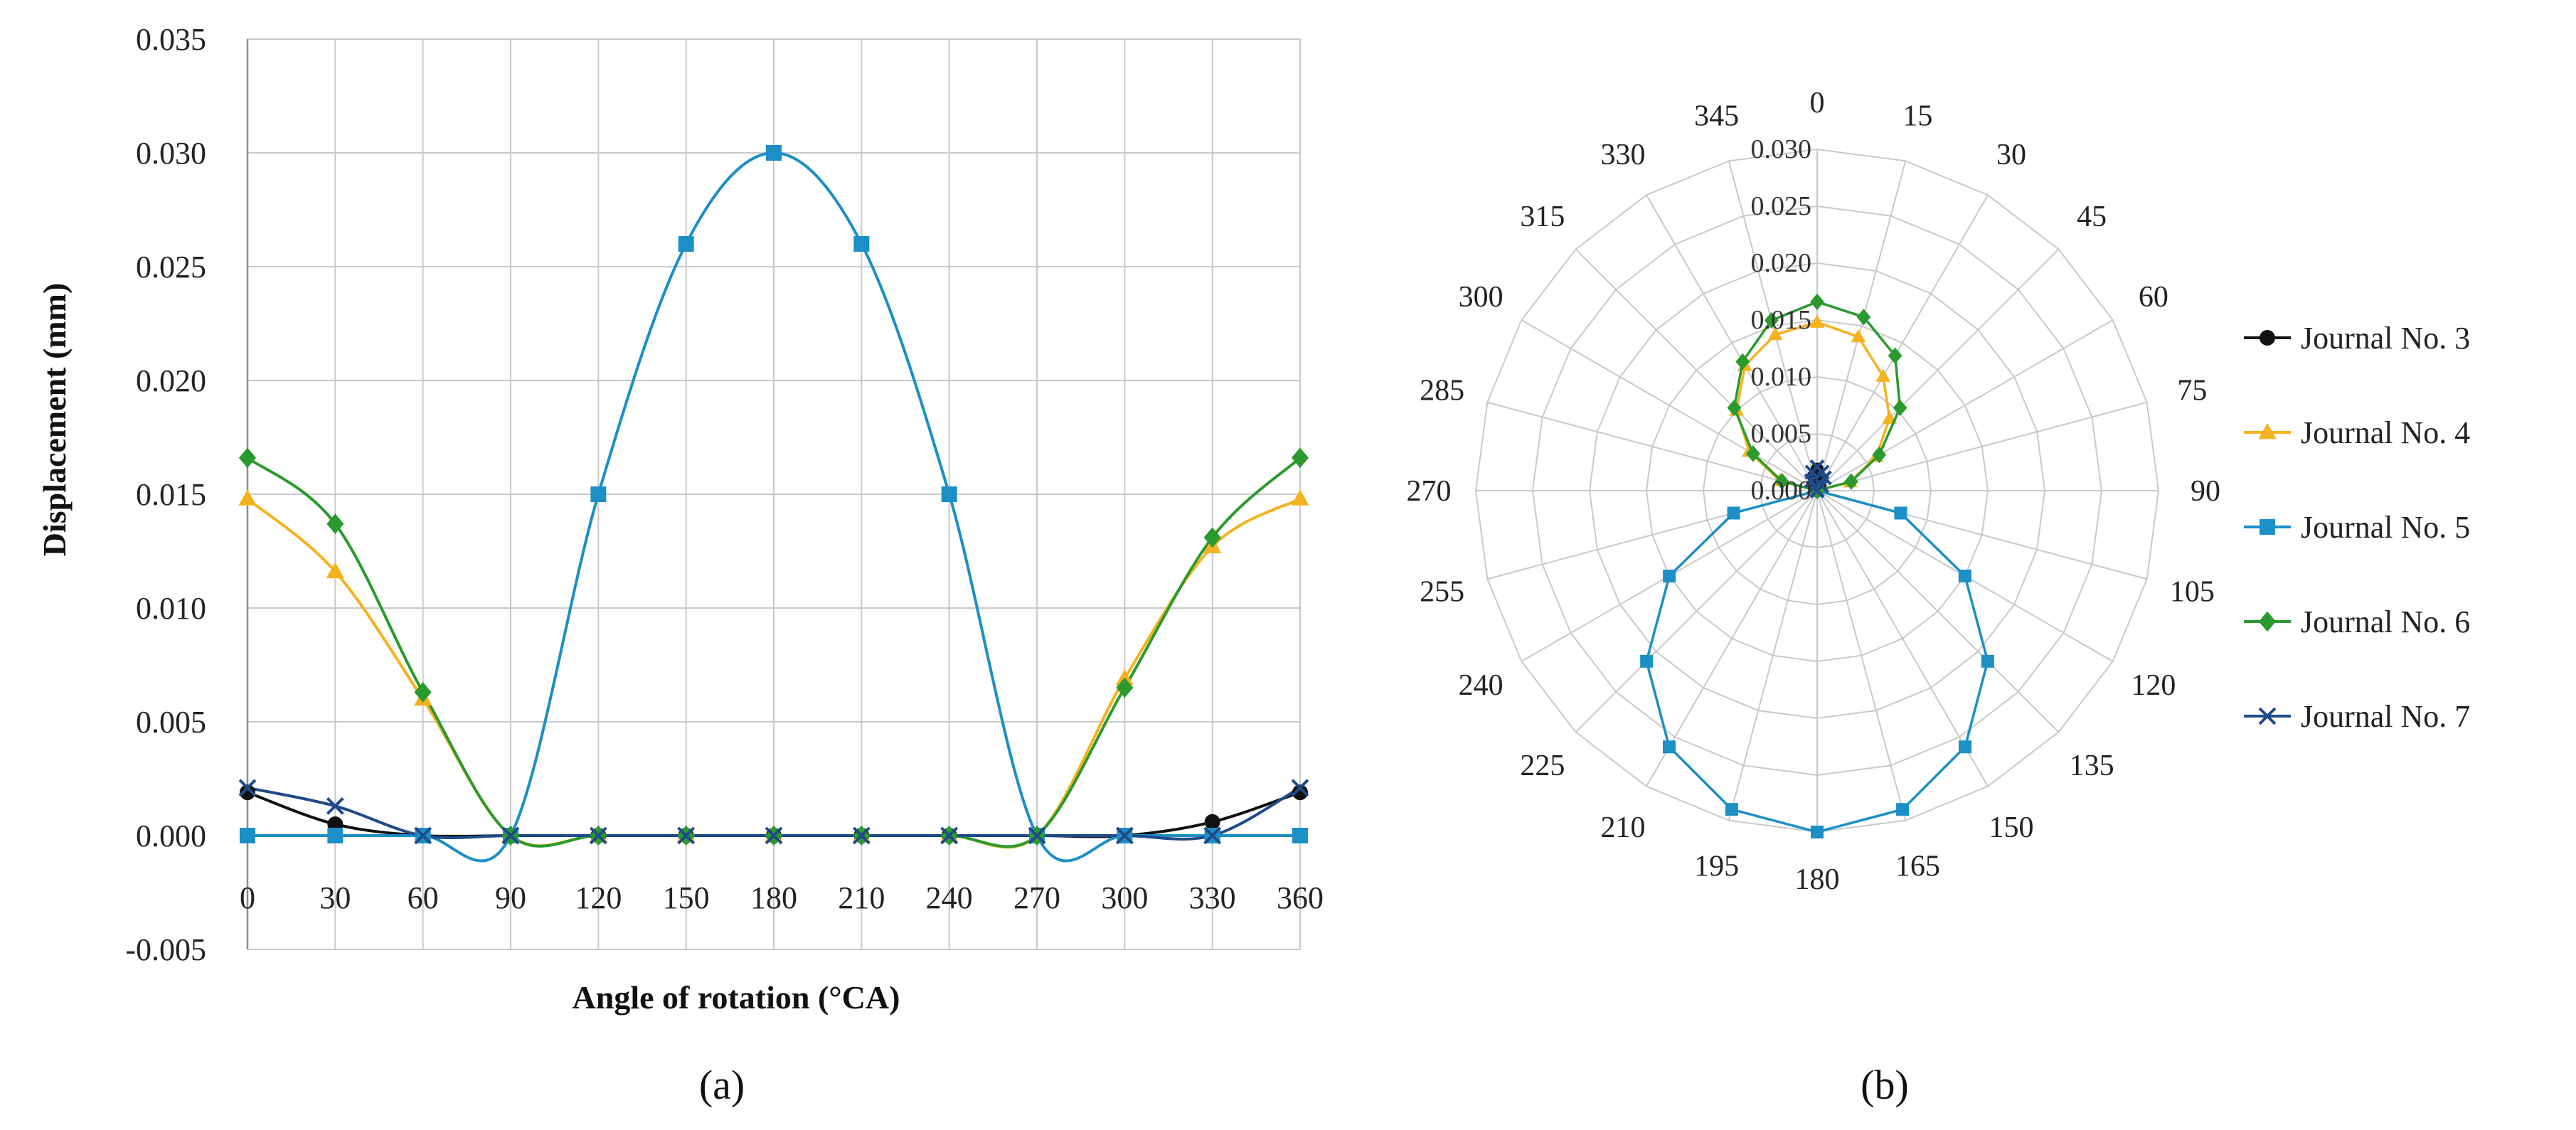 This screenshot has width=2576, height=1130. What do you see at coordinates (1442, 591) in the screenshot?
I see `chart-b-angle-label: 255` at bounding box center [1442, 591].